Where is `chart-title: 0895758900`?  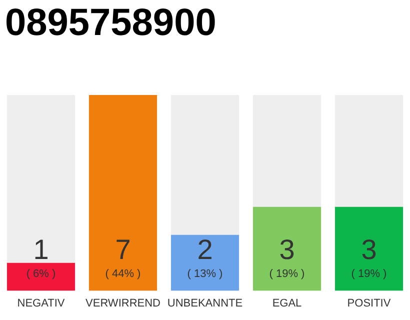 chart-title: 0895758900 is located at coordinates (110, 23).